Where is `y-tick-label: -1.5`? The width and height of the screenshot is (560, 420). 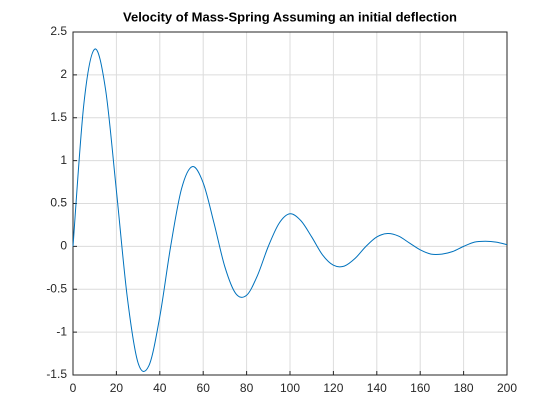 y-tick-label: -1.5 is located at coordinates (56, 374).